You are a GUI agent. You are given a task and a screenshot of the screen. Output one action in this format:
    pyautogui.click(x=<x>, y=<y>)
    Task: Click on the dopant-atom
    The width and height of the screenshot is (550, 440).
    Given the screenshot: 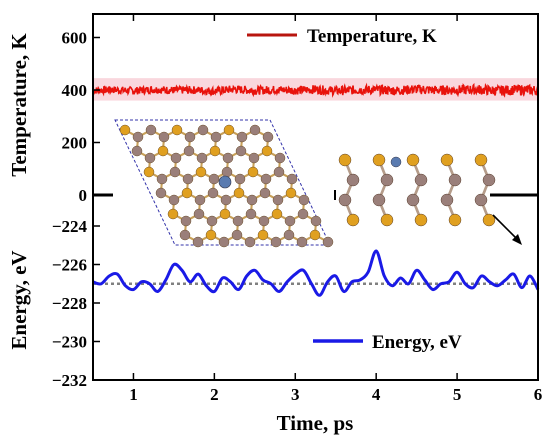 What is the action you would take?
    pyautogui.click(x=225, y=182)
    